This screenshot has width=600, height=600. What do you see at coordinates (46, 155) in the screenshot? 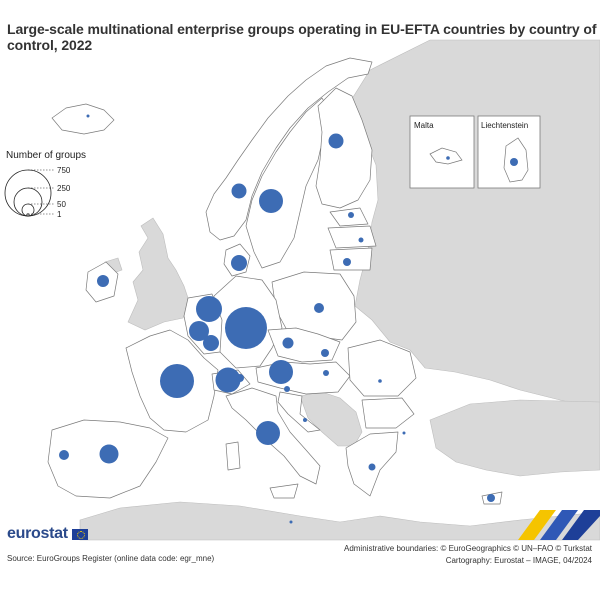
I see `legend-title: Number of groups` at bounding box center [46, 155].